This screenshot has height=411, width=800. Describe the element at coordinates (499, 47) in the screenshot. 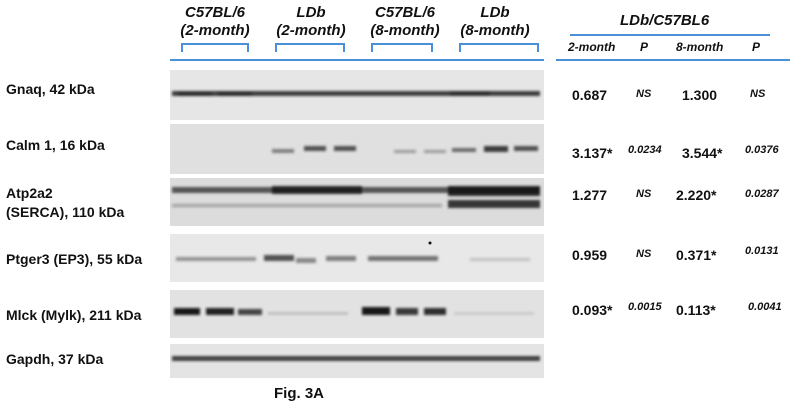

I see `bracket-ldb-8m` at that location.